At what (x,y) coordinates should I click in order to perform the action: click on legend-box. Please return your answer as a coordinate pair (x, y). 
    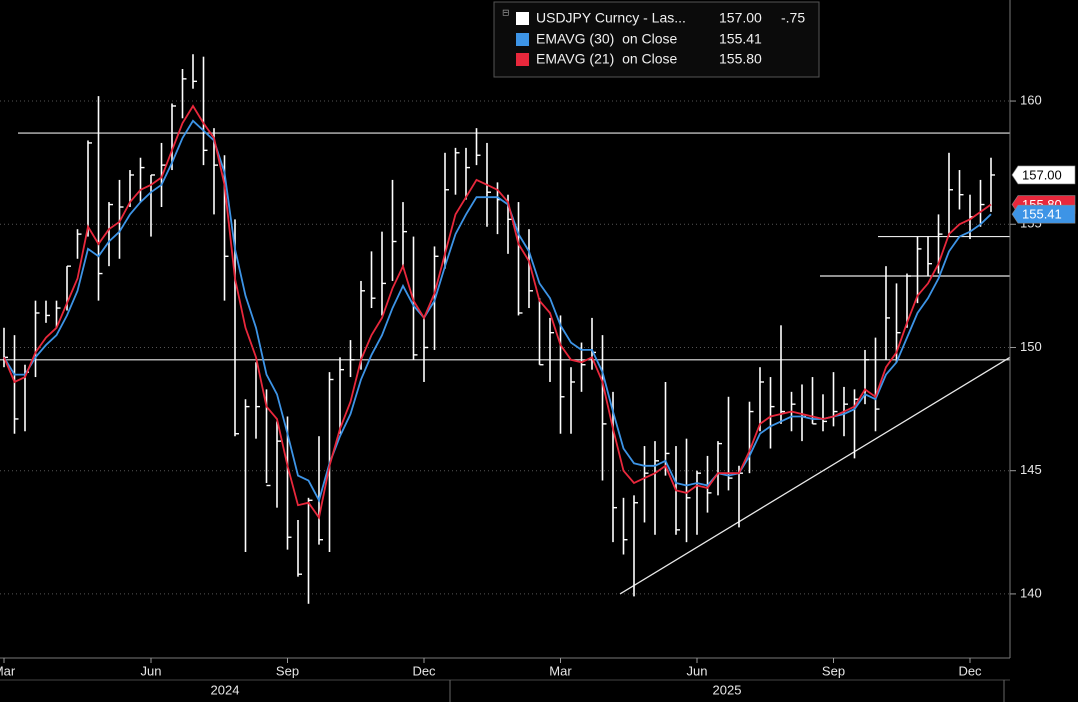
    Looking at the image, I should click on (656, 39).